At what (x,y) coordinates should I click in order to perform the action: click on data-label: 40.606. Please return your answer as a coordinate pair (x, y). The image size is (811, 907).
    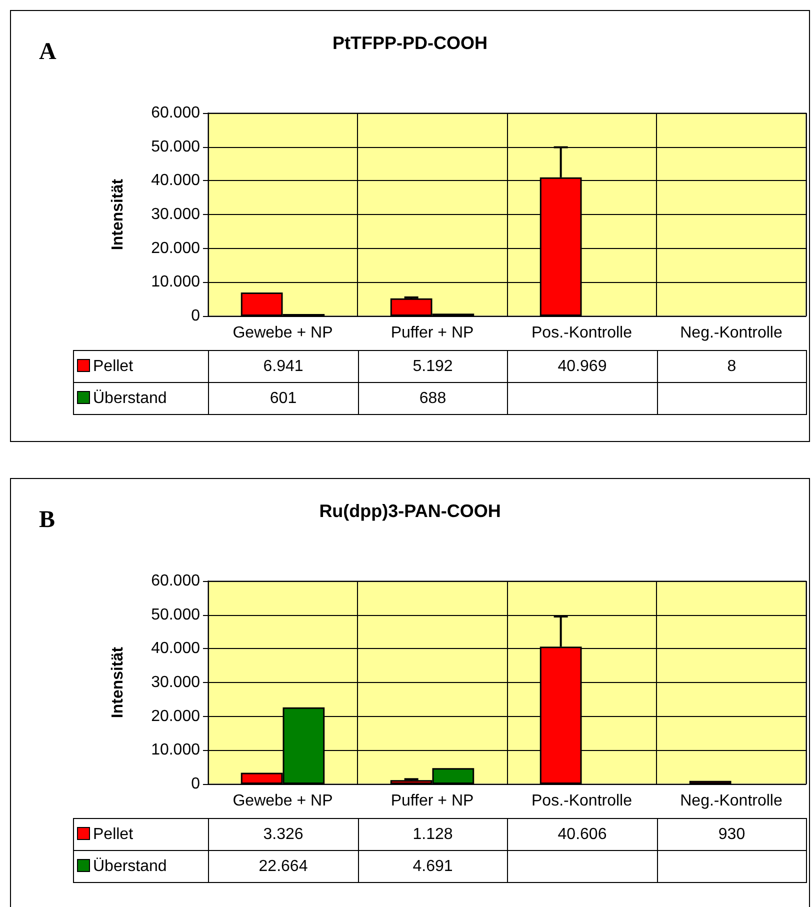
    Looking at the image, I should click on (582, 834).